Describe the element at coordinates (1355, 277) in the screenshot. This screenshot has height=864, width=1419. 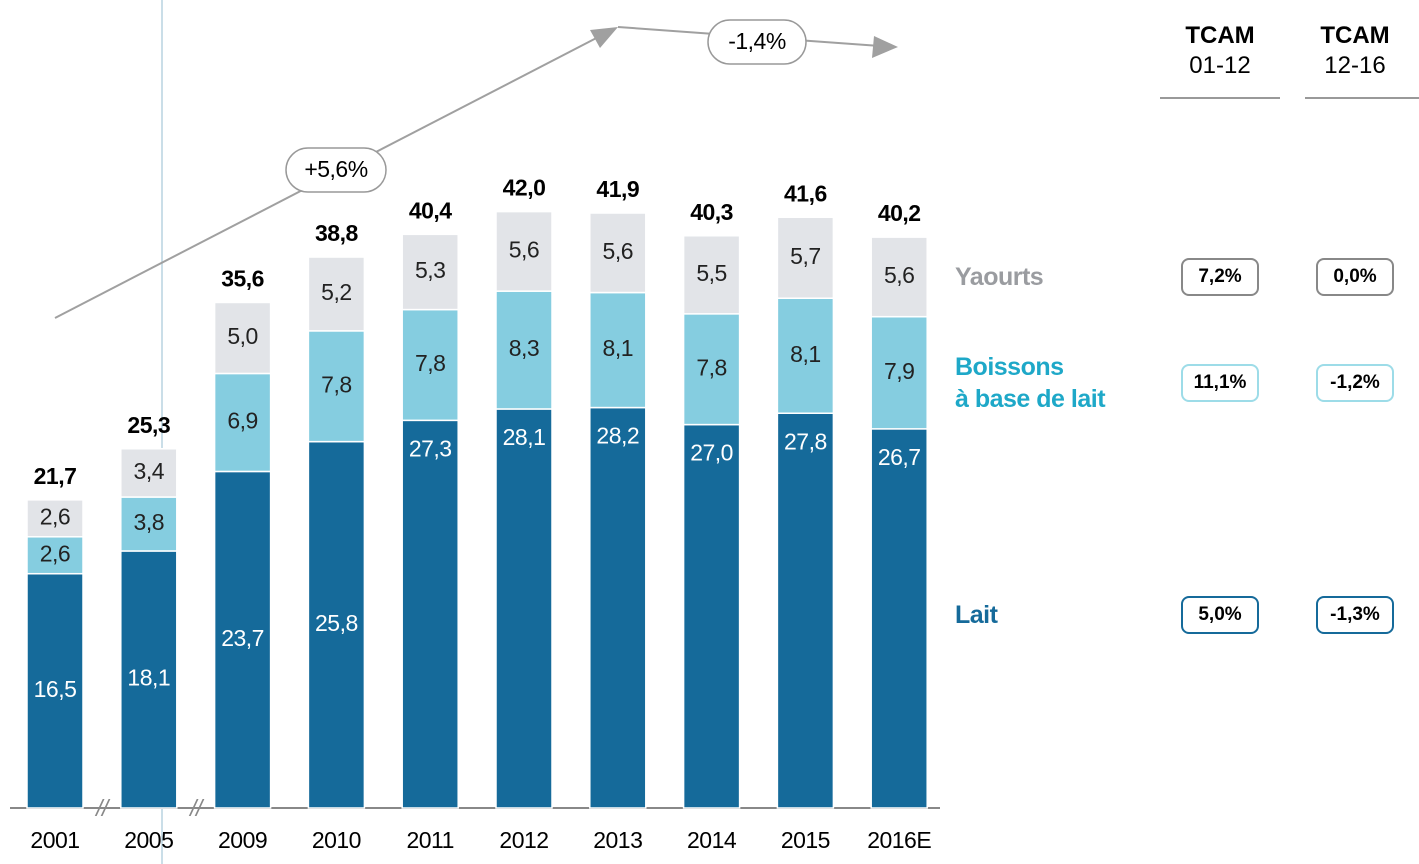
I see `tcam-value: 0,0%` at that location.